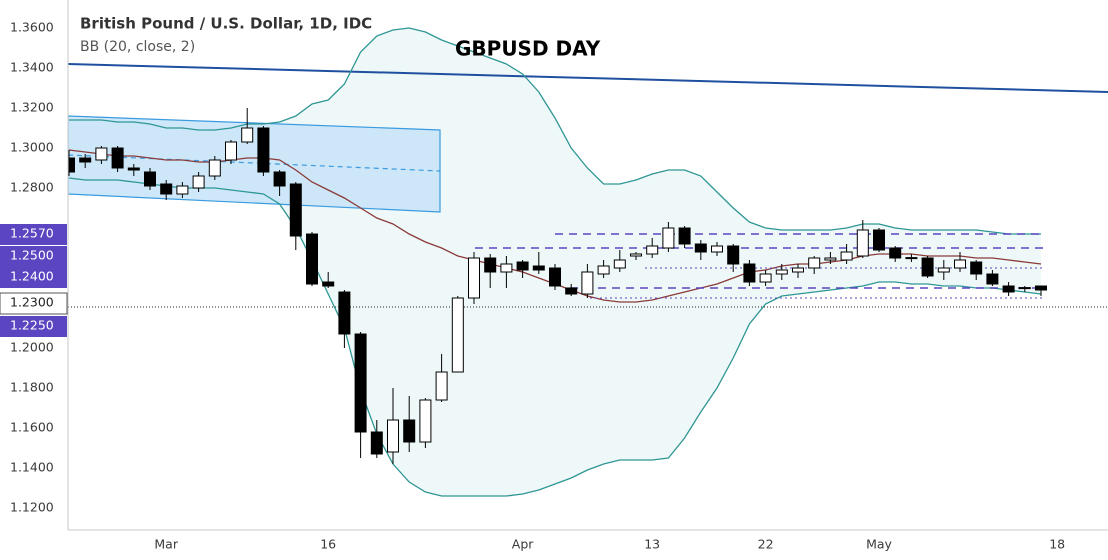  I want to click on level-label: 1.2250, so click(32, 325).